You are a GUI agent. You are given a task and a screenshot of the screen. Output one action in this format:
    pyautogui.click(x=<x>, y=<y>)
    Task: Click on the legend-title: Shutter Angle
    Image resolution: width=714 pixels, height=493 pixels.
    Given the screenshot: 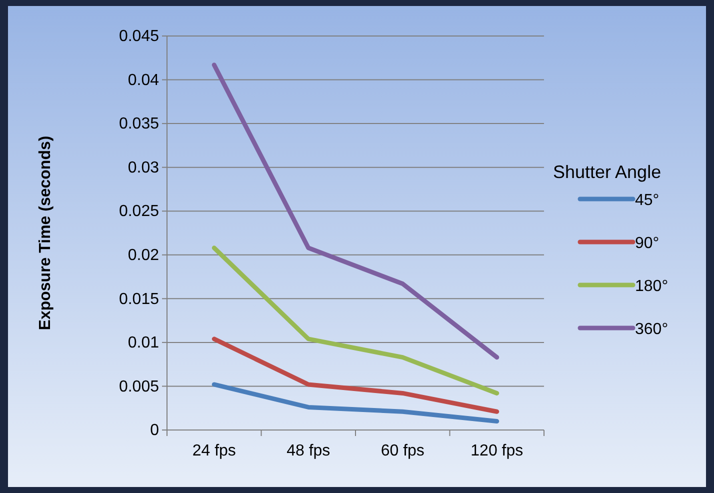 What is the action you would take?
    pyautogui.click(x=607, y=172)
    